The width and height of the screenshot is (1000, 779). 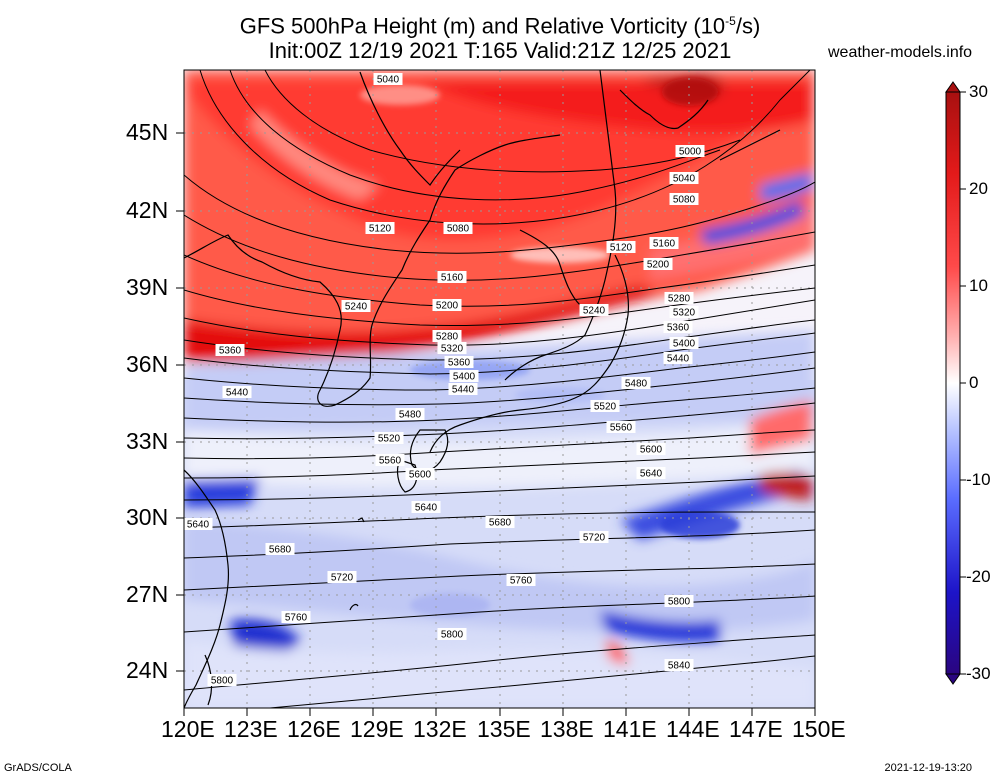 What do you see at coordinates (147, 441) in the screenshot?
I see `lat-label-33n: 33N` at bounding box center [147, 441].